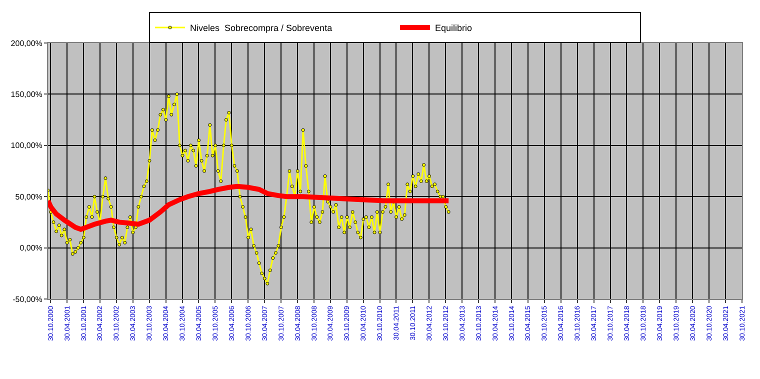 The width and height of the screenshot is (760, 379). I want to click on y-tick-label: 50,00%, so click(28, 197).